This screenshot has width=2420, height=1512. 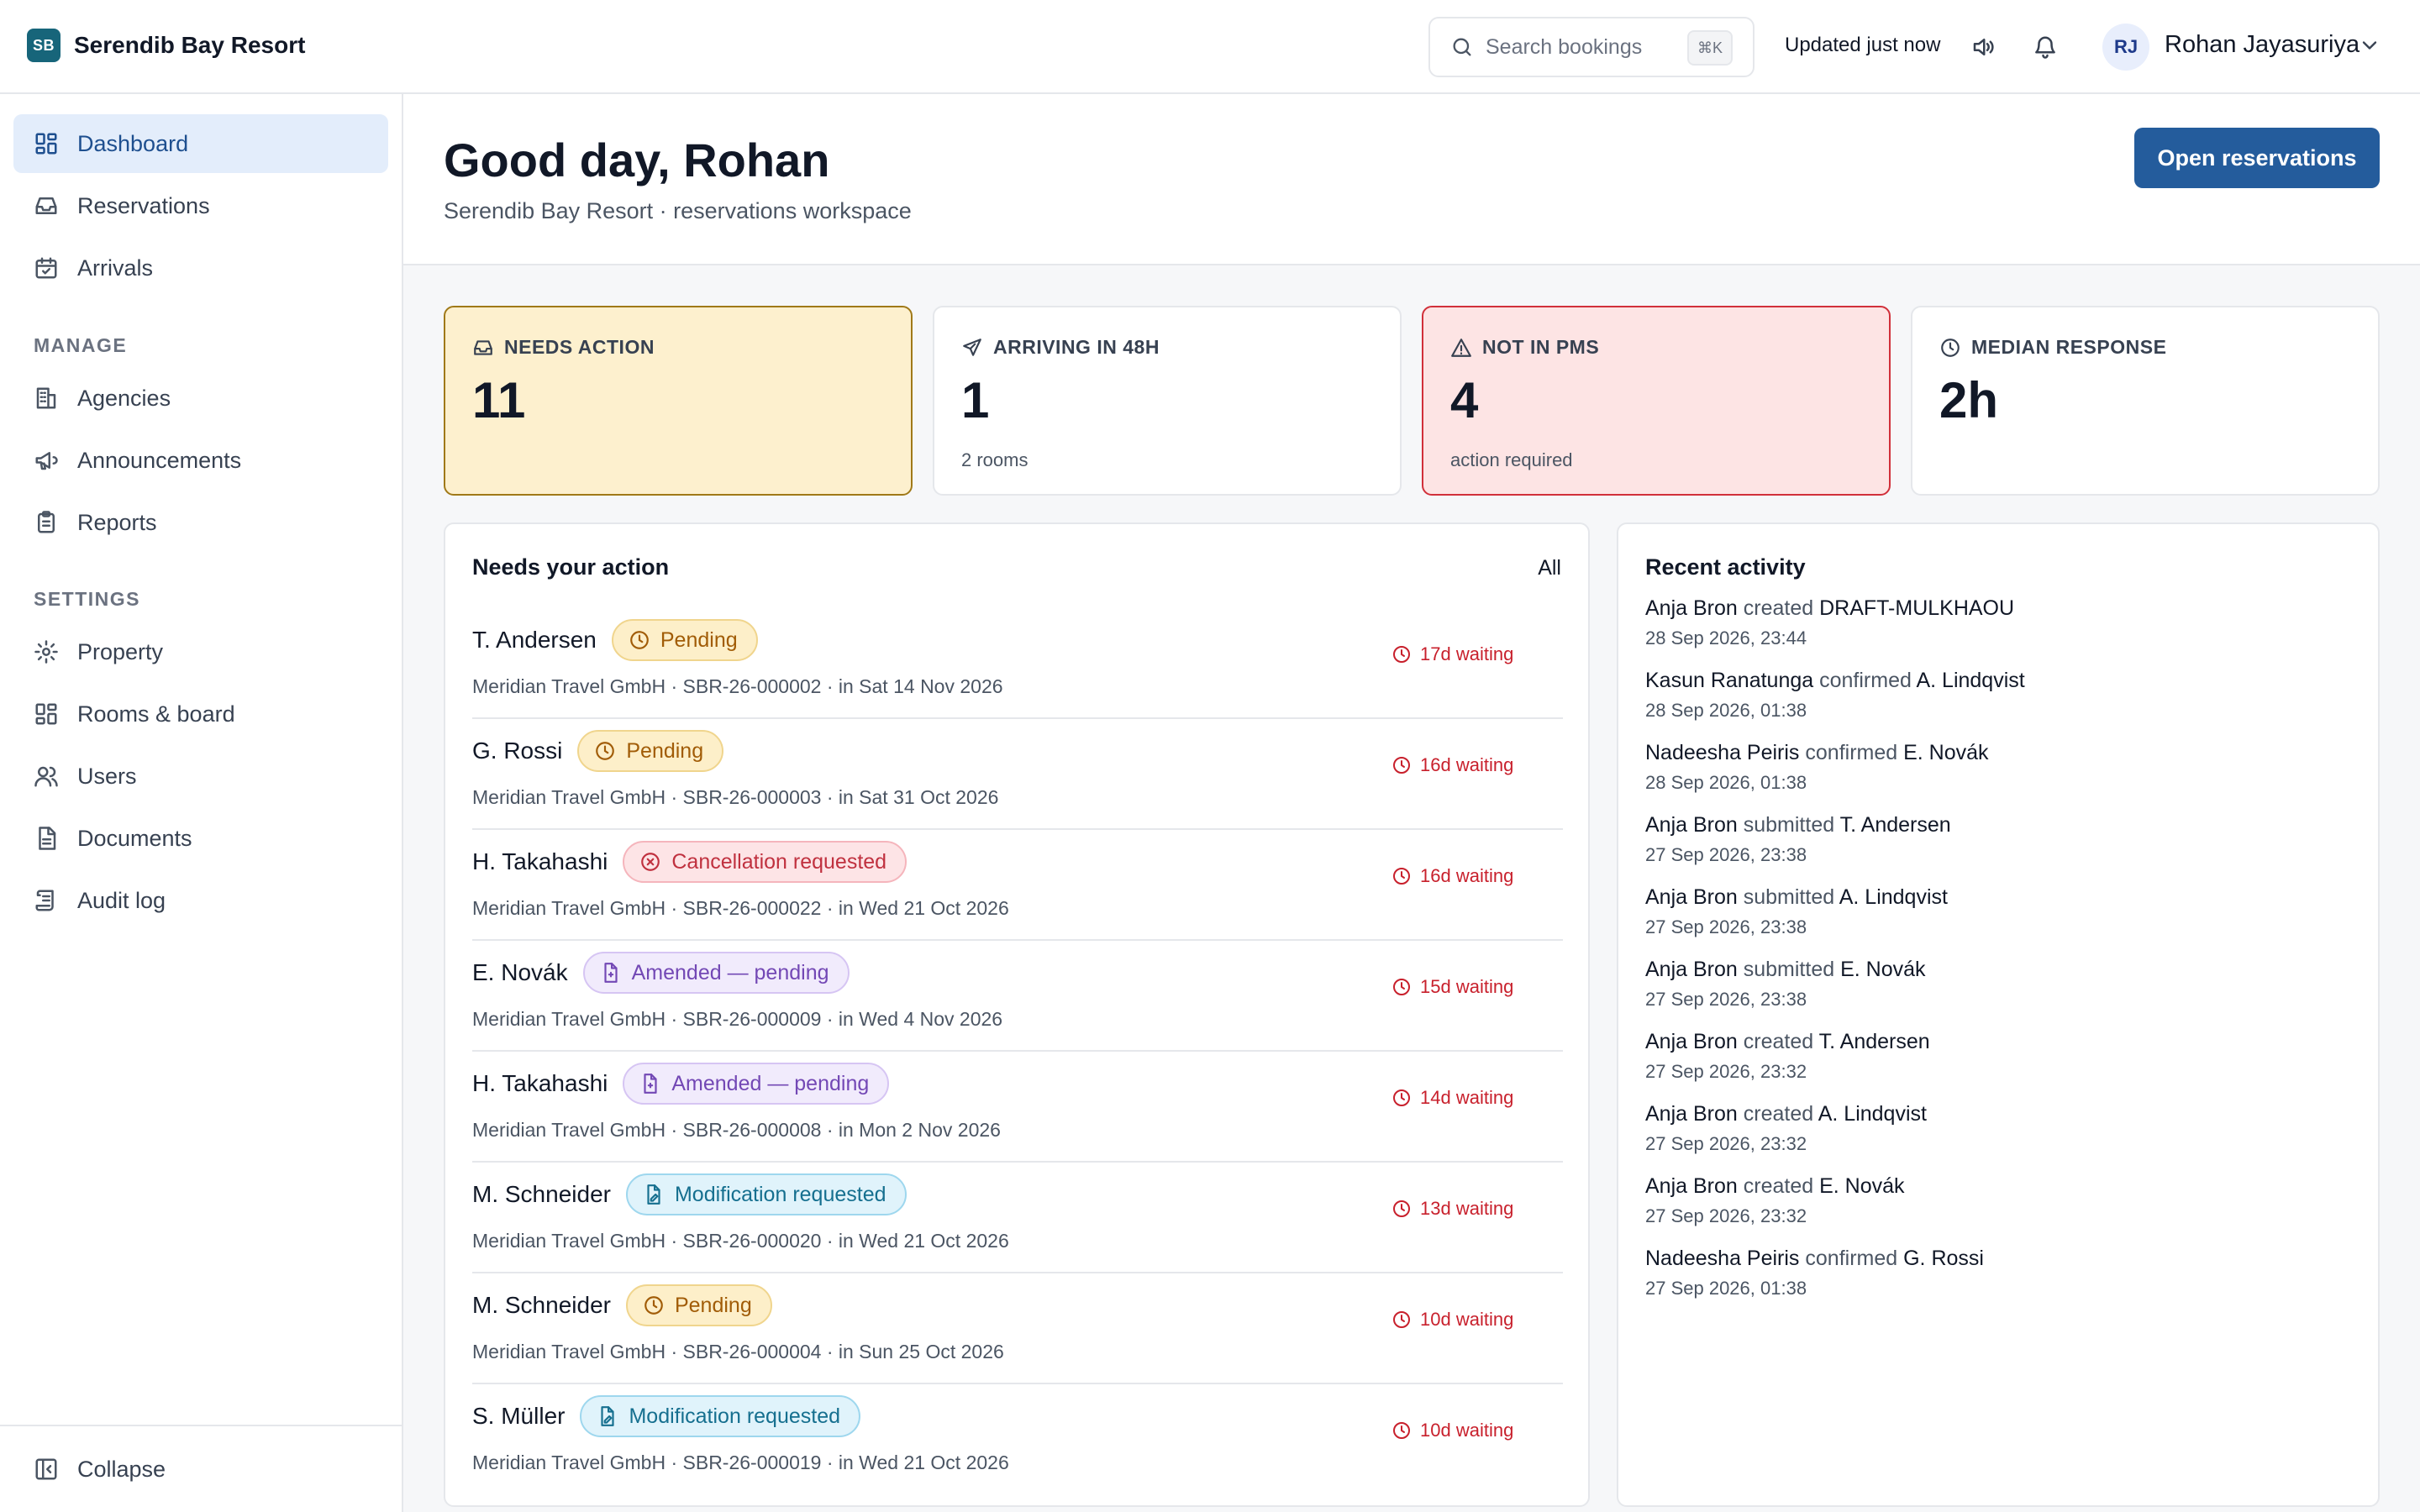 What do you see at coordinates (107, 776) in the screenshot?
I see `sidebar-item-label: Users` at bounding box center [107, 776].